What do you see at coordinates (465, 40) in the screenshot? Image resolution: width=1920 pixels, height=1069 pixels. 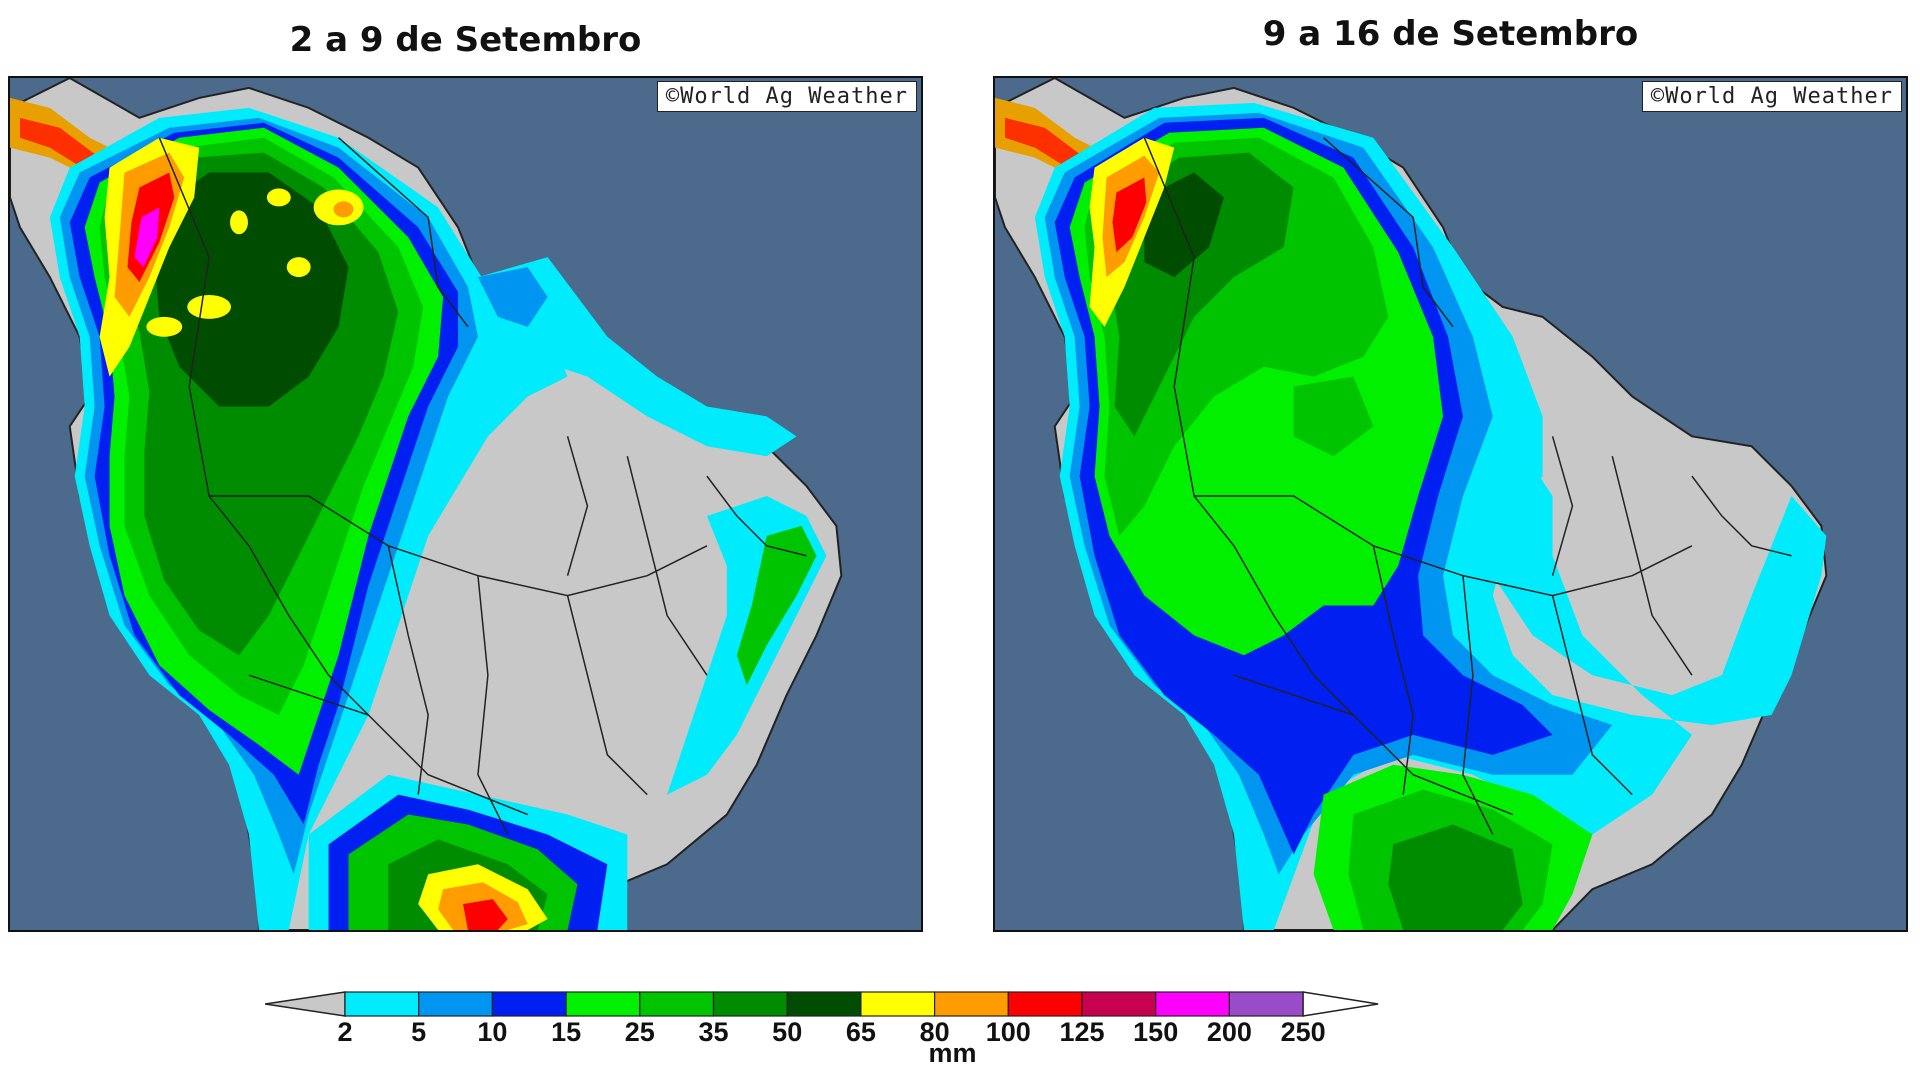 I see `panel-title-left: 2 a 9 de Setembro` at bounding box center [465, 40].